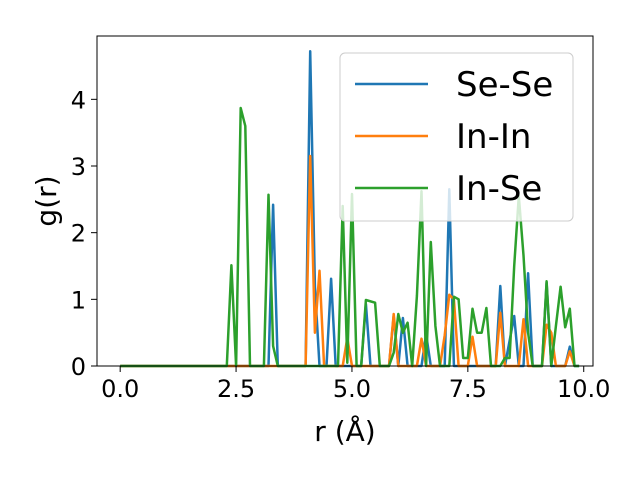  What do you see at coordinates (504, 85) in the screenshot?
I see `legend-label: Se-Se` at bounding box center [504, 85].